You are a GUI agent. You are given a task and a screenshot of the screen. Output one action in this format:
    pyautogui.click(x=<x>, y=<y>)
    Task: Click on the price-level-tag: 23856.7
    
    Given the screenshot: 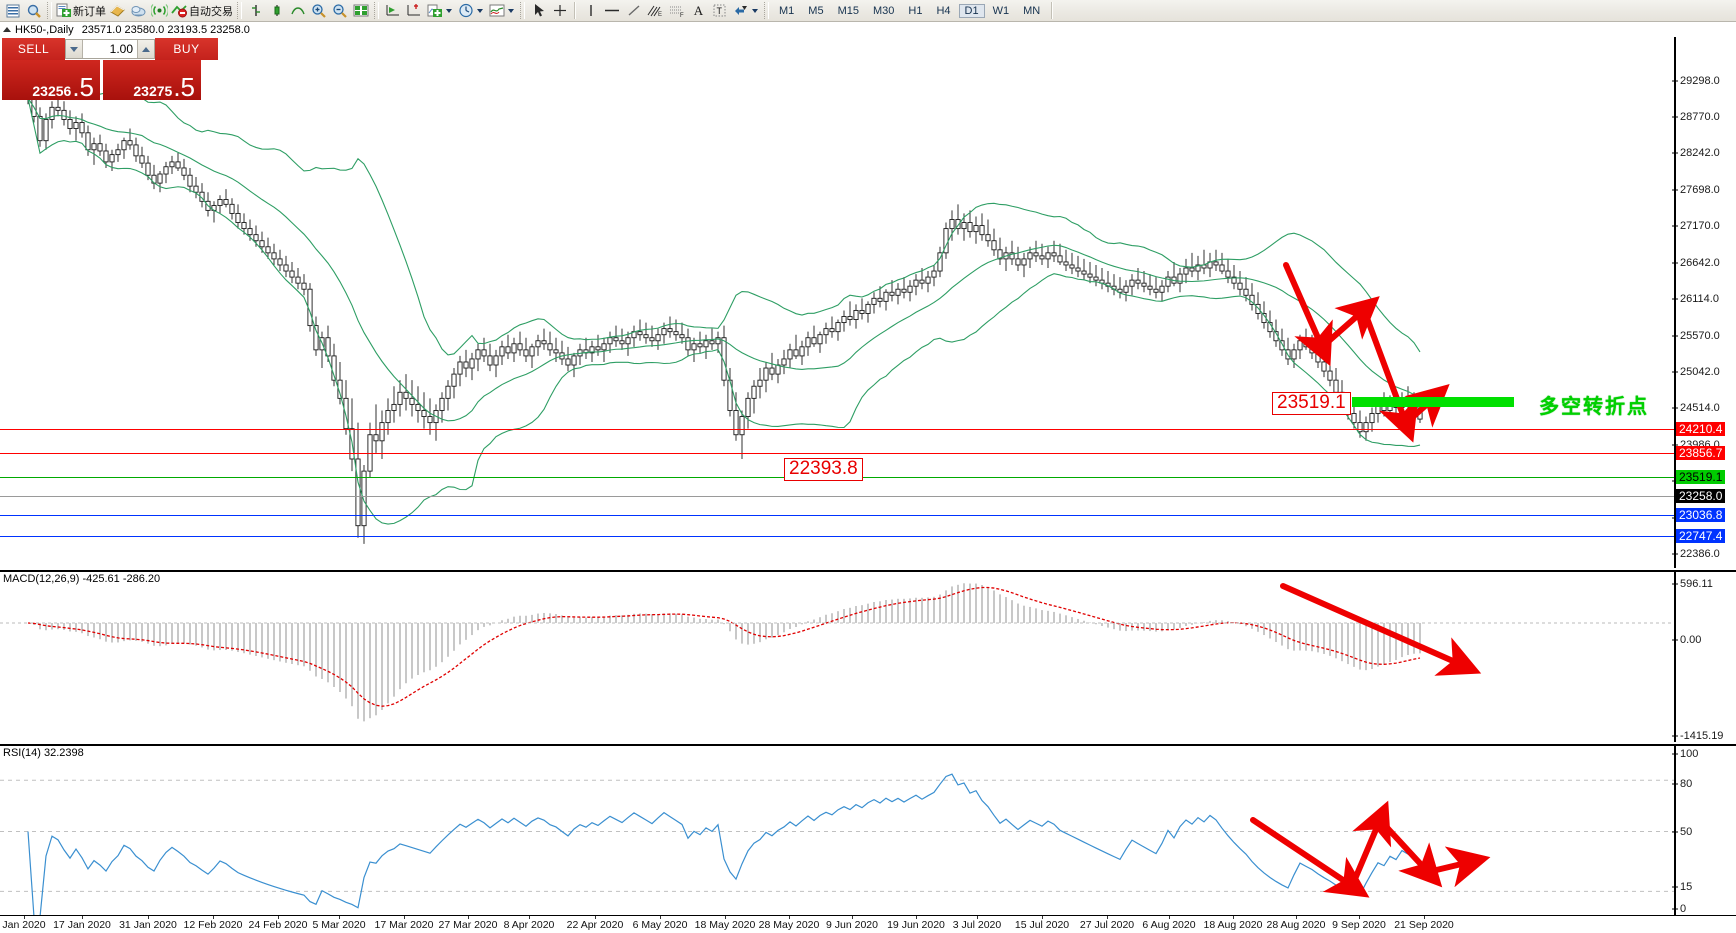 What is the action you would take?
    pyautogui.click(x=1701, y=453)
    